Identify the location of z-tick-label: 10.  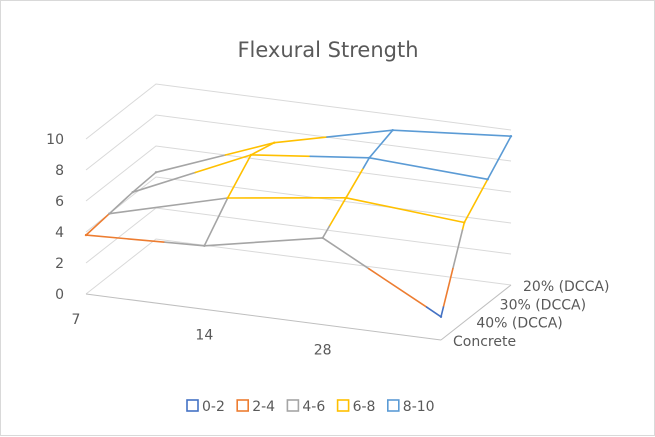
(55, 140).